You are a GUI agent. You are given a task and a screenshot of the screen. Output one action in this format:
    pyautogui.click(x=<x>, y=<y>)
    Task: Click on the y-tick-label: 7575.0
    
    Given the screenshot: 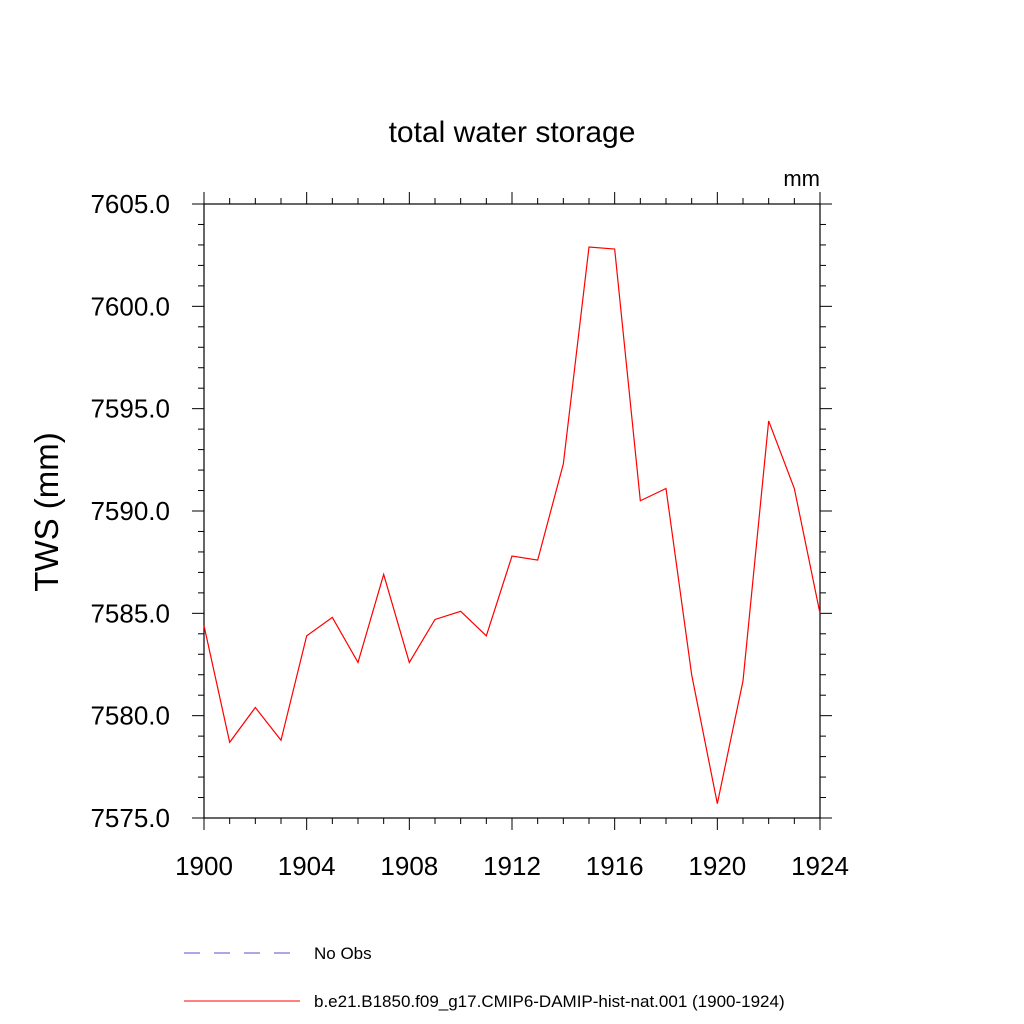 What is the action you would take?
    pyautogui.click(x=130, y=818)
    